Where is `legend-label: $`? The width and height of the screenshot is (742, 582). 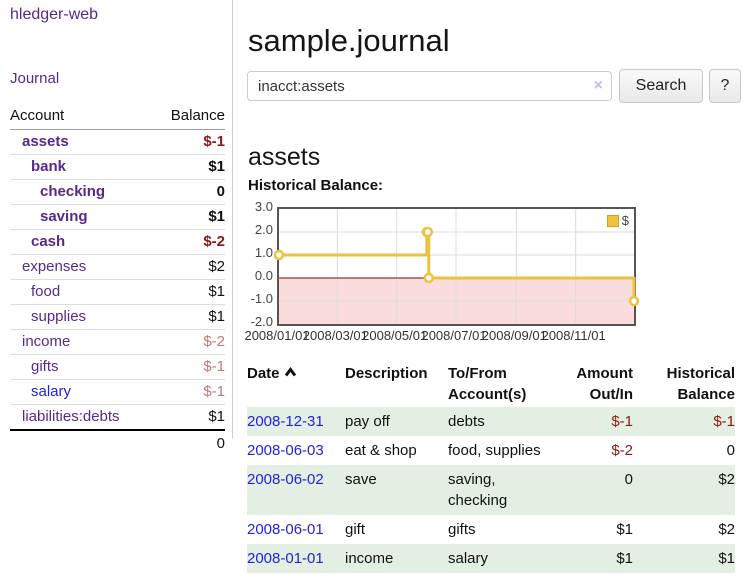 legend-label: $ is located at coordinates (625, 220).